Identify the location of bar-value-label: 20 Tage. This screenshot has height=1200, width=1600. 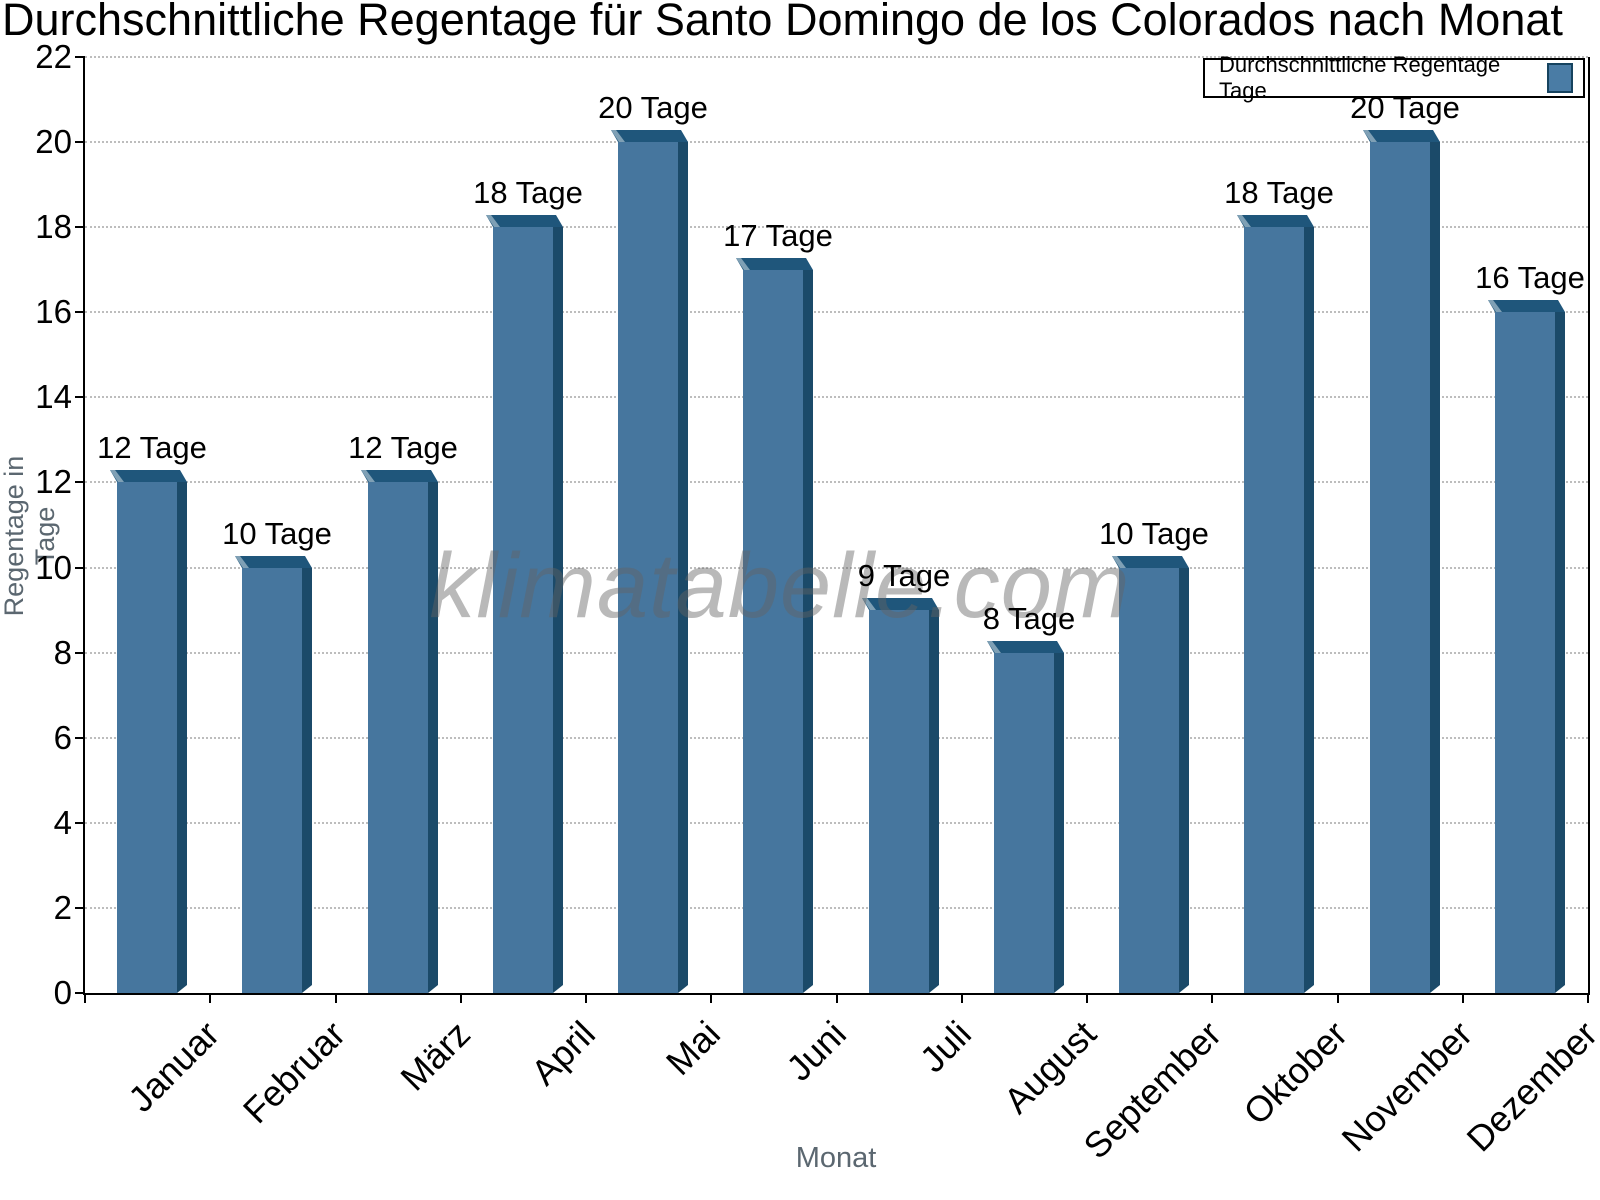
(653, 107).